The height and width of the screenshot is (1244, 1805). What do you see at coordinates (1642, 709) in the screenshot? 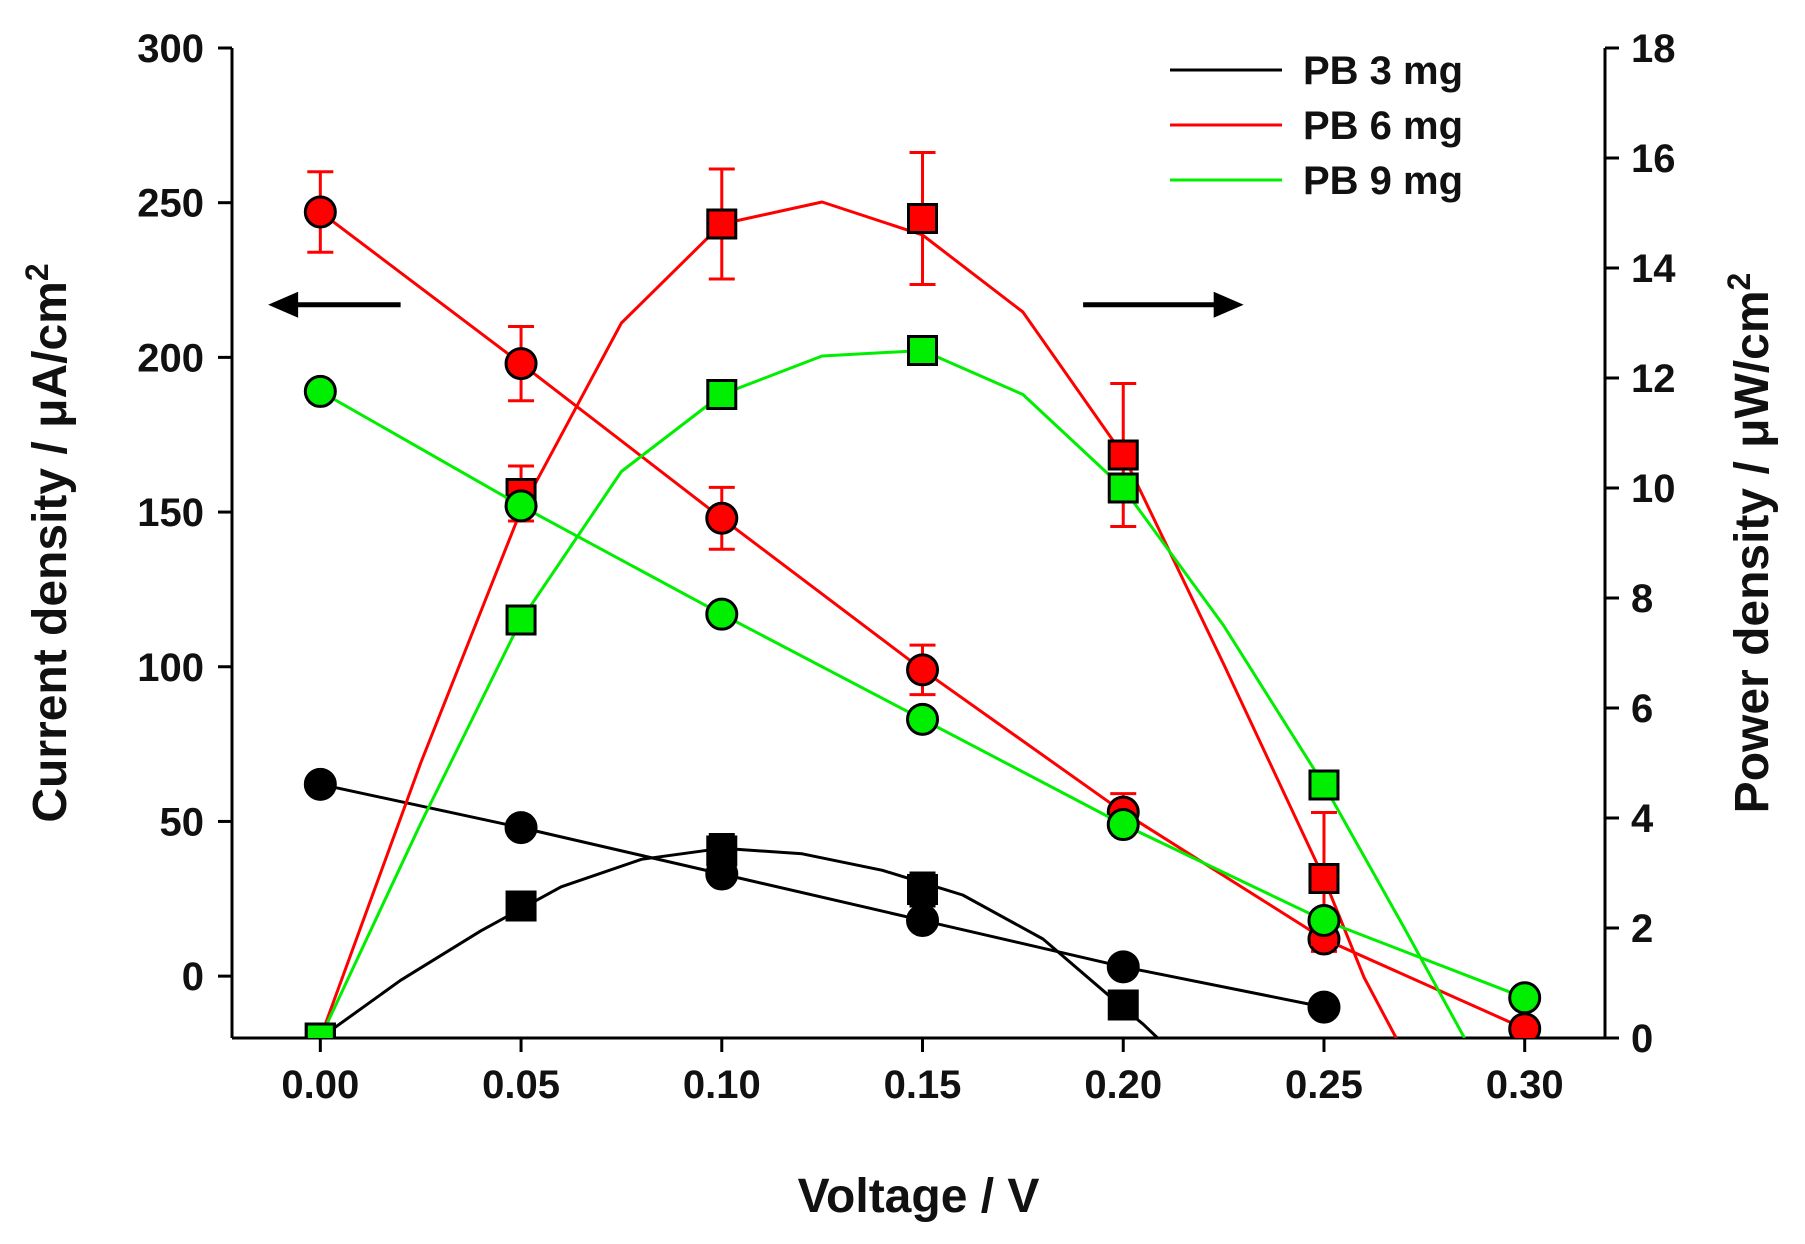
I see `y-right-tick-label: 6` at bounding box center [1642, 709].